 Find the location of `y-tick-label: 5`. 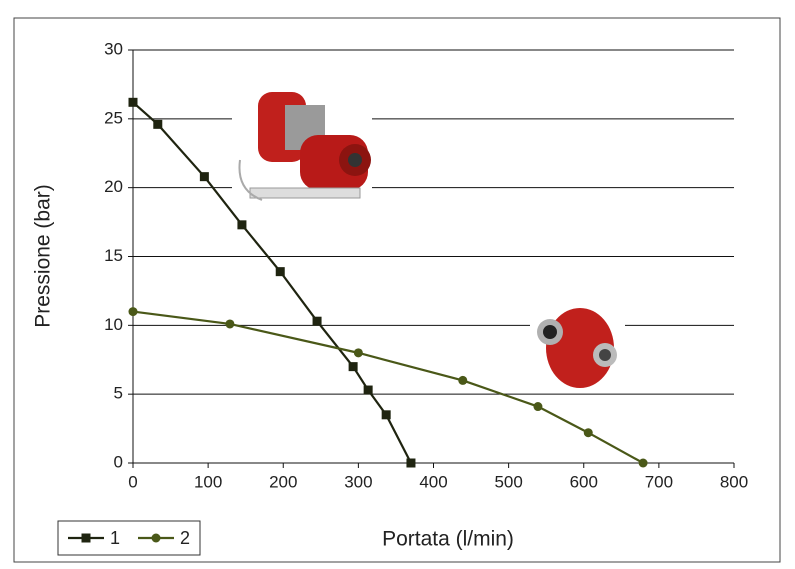

y-tick-label: 5 is located at coordinates (118, 393).